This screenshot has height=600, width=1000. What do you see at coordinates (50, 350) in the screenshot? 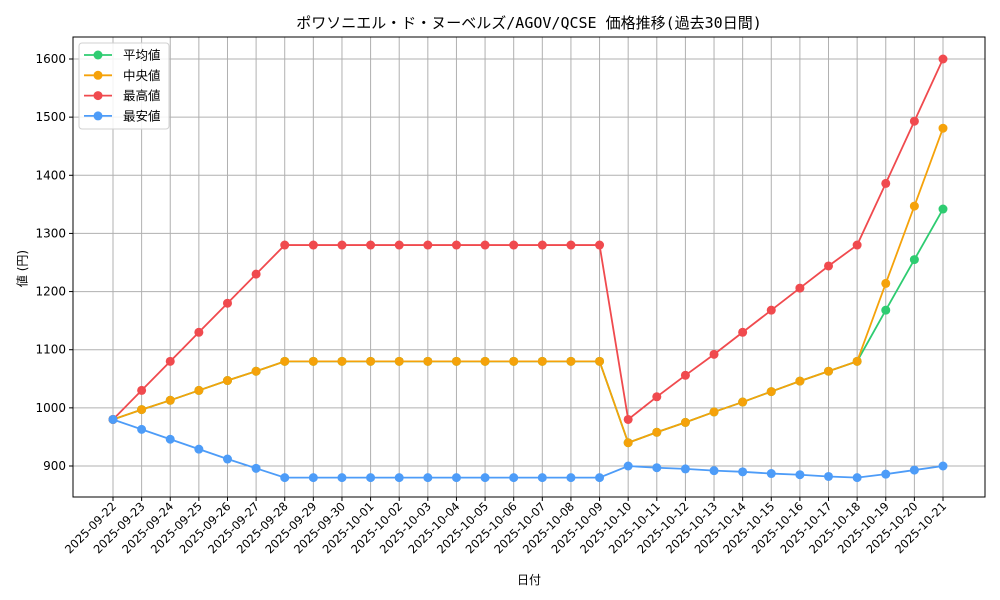
I see `y-tick-label: 1100` at bounding box center [50, 350].